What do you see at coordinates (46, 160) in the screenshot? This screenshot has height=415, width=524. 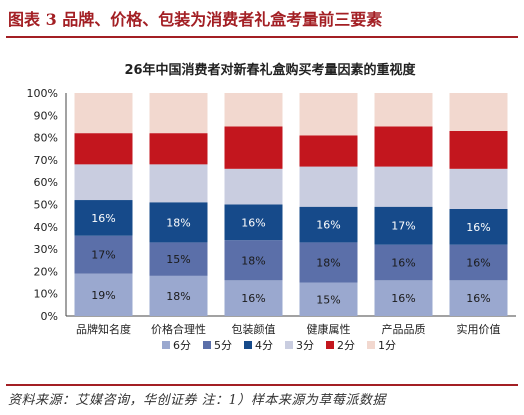 I see `y-tick-label: 70%` at bounding box center [46, 160].